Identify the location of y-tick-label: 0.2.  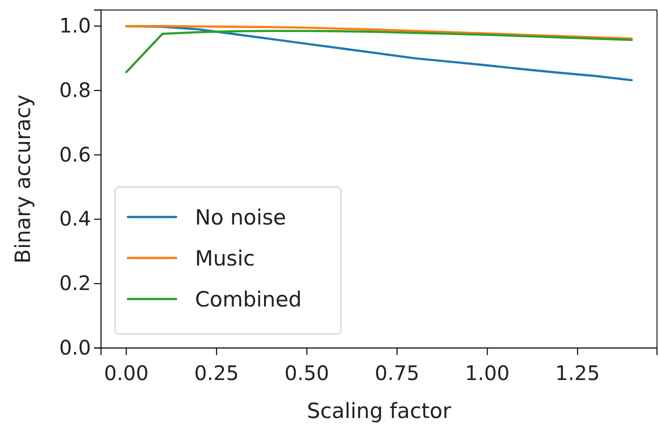
(75, 283).